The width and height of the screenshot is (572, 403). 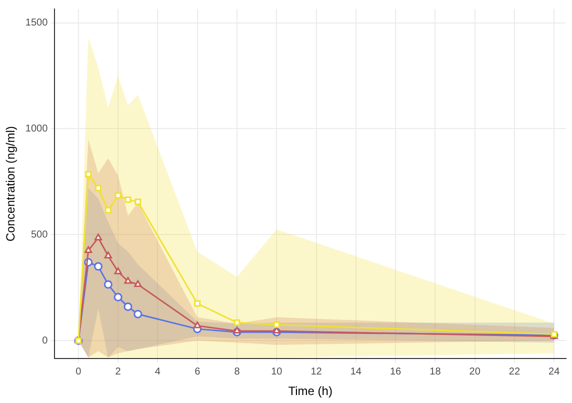 I want to click on y-tick-label: 1000, so click(x=36, y=128).